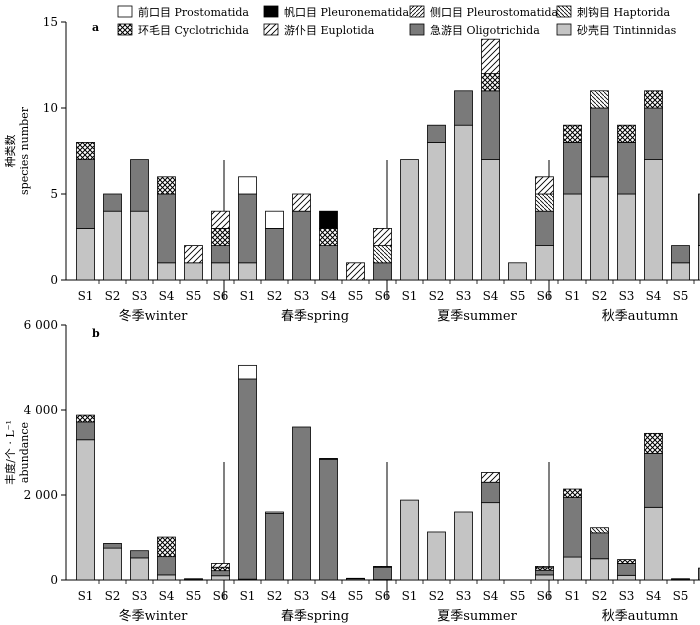 The height and width of the screenshot is (625, 700). Describe the element at coordinates (564, 11) in the screenshot. I see `legend-swatch-haptorida` at that location.